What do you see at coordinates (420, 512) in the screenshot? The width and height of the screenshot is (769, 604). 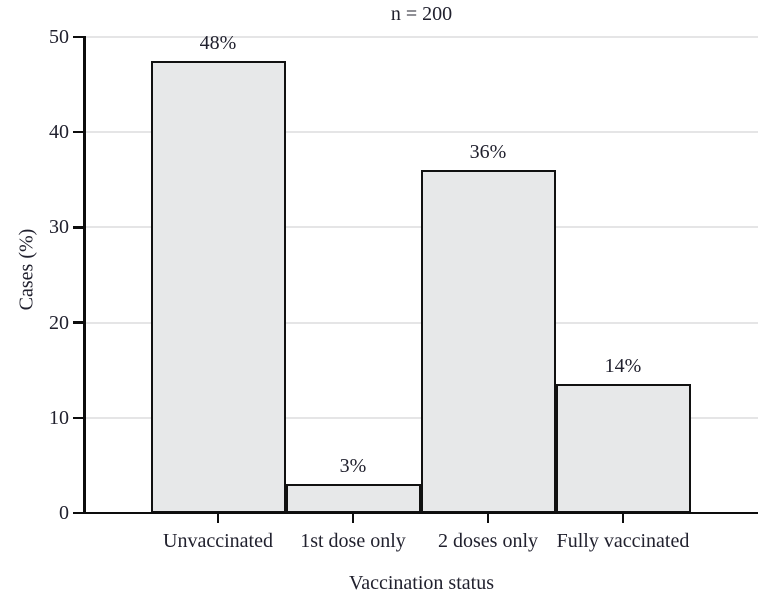 I see `x-axis-line` at bounding box center [420, 512].